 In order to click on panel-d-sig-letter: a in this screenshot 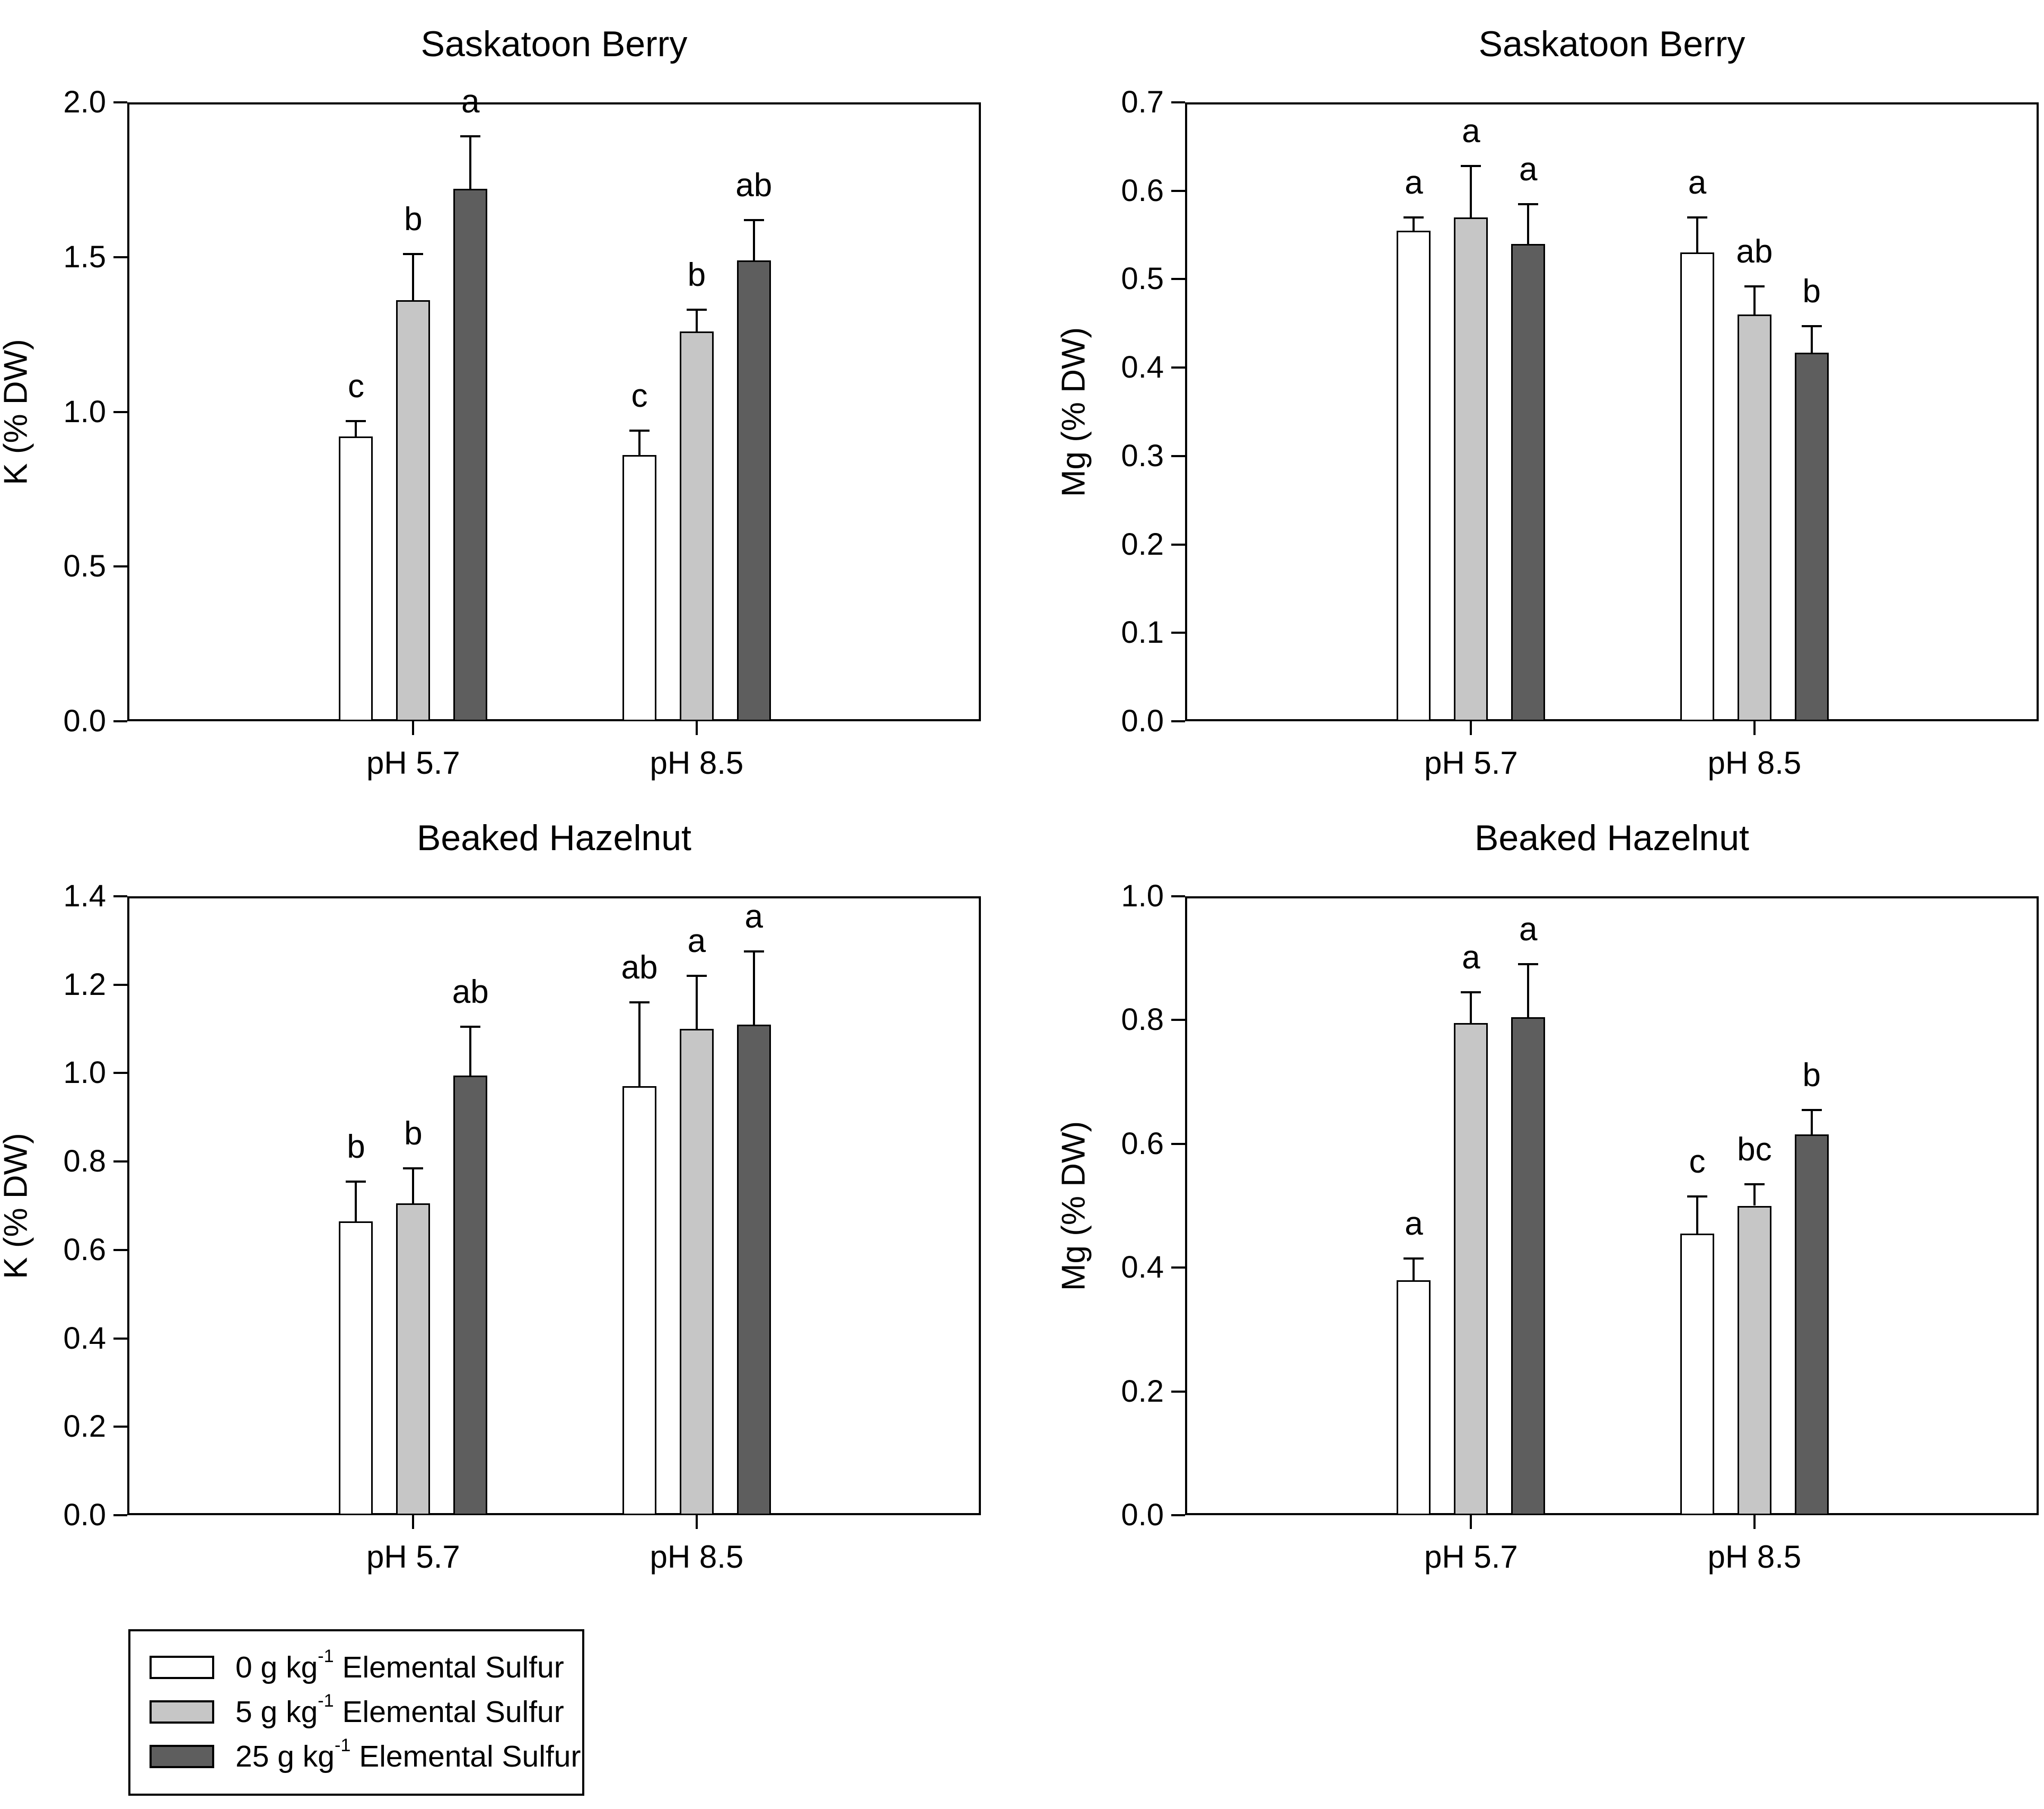, I will do `click(1471, 958)`.